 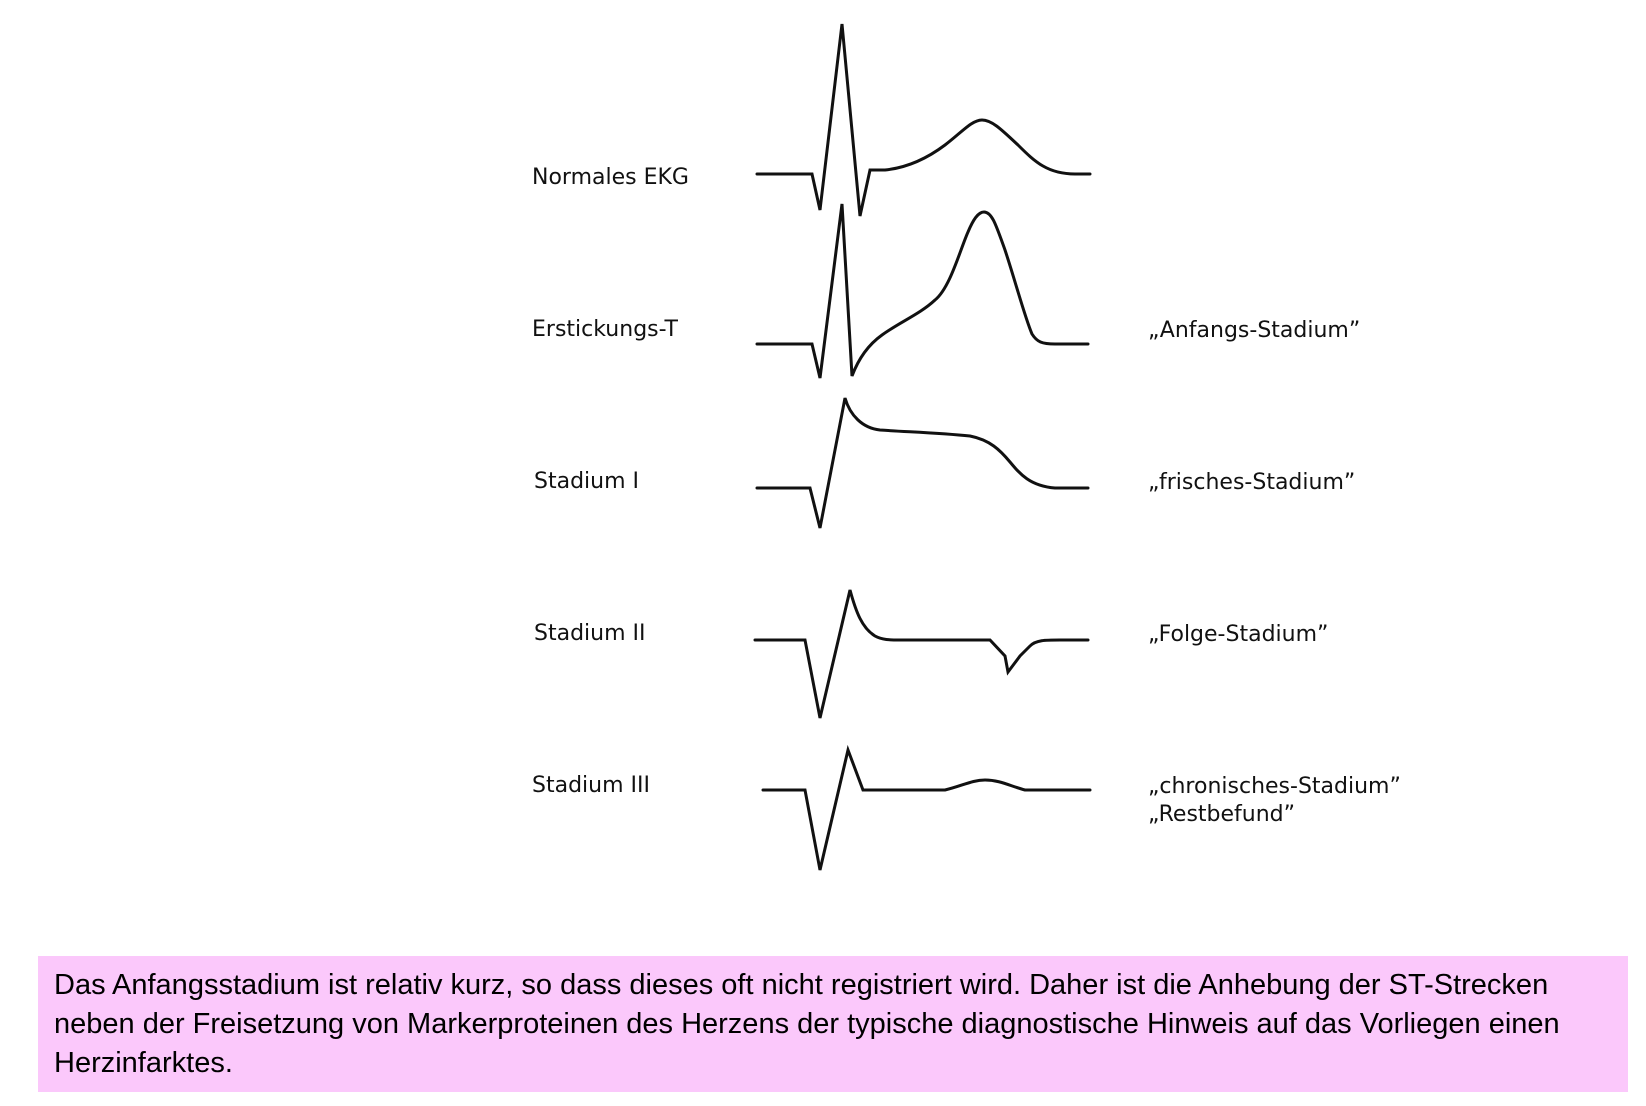 What do you see at coordinates (923, 120) in the screenshot?
I see `ecg-trace-normal` at bounding box center [923, 120].